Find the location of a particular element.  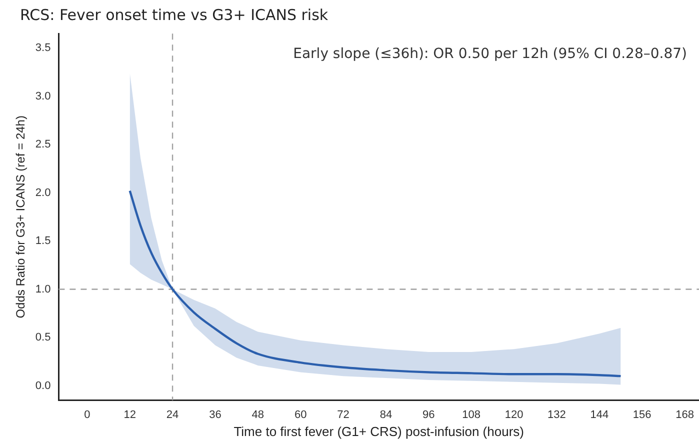

x-tick-label: 120 is located at coordinates (514, 414).